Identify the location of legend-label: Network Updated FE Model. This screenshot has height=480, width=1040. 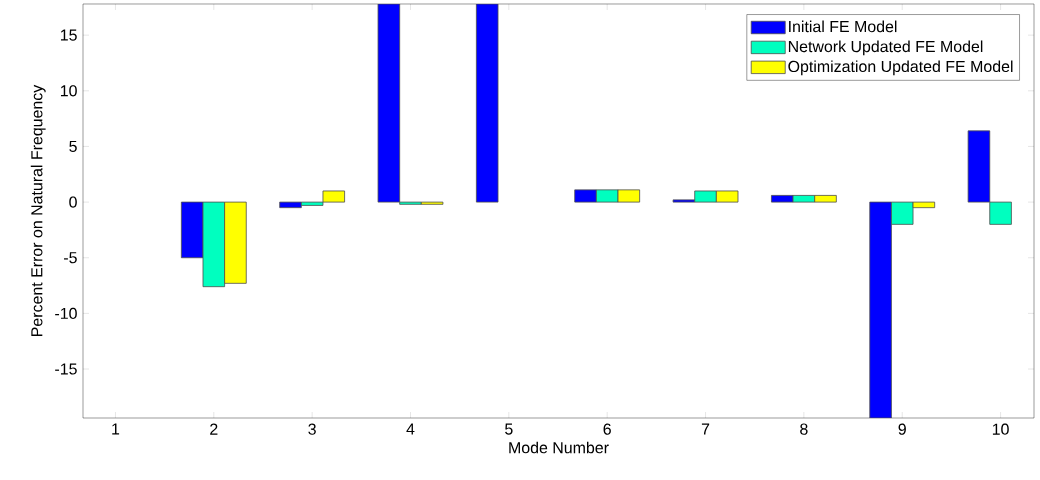
(885, 48).